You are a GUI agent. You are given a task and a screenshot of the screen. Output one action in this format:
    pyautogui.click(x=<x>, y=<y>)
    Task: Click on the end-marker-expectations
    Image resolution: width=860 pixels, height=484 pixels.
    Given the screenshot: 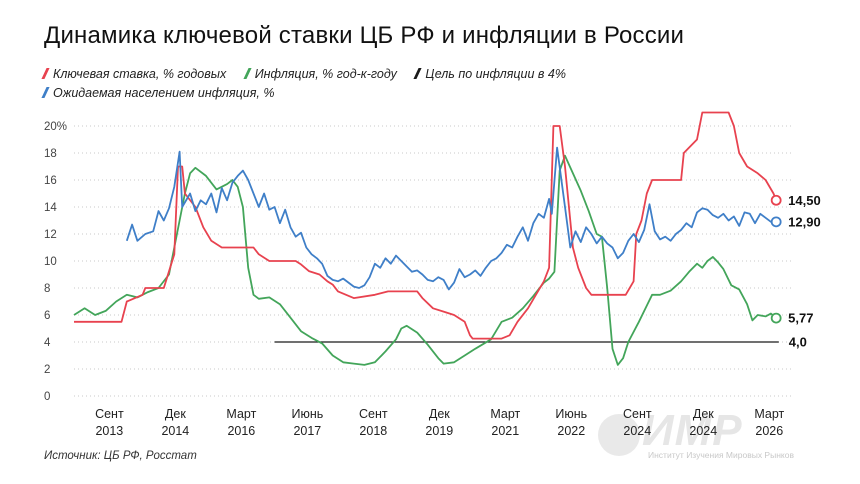 What is the action you would take?
    pyautogui.click(x=776, y=222)
    